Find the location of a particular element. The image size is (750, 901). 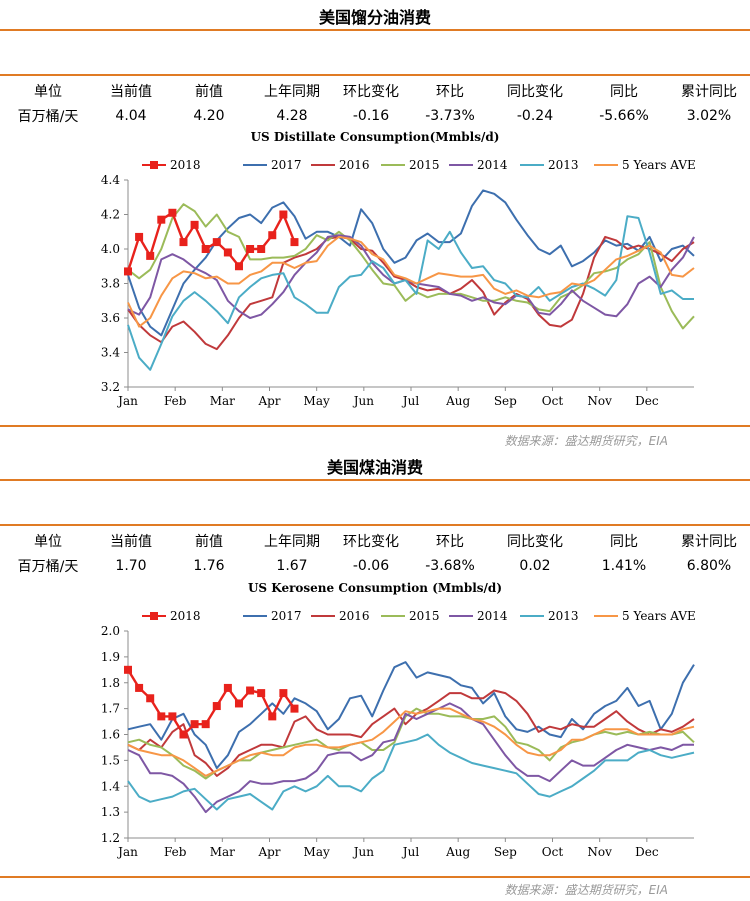

x-tick-label: Jan is located at coordinates (127, 852).